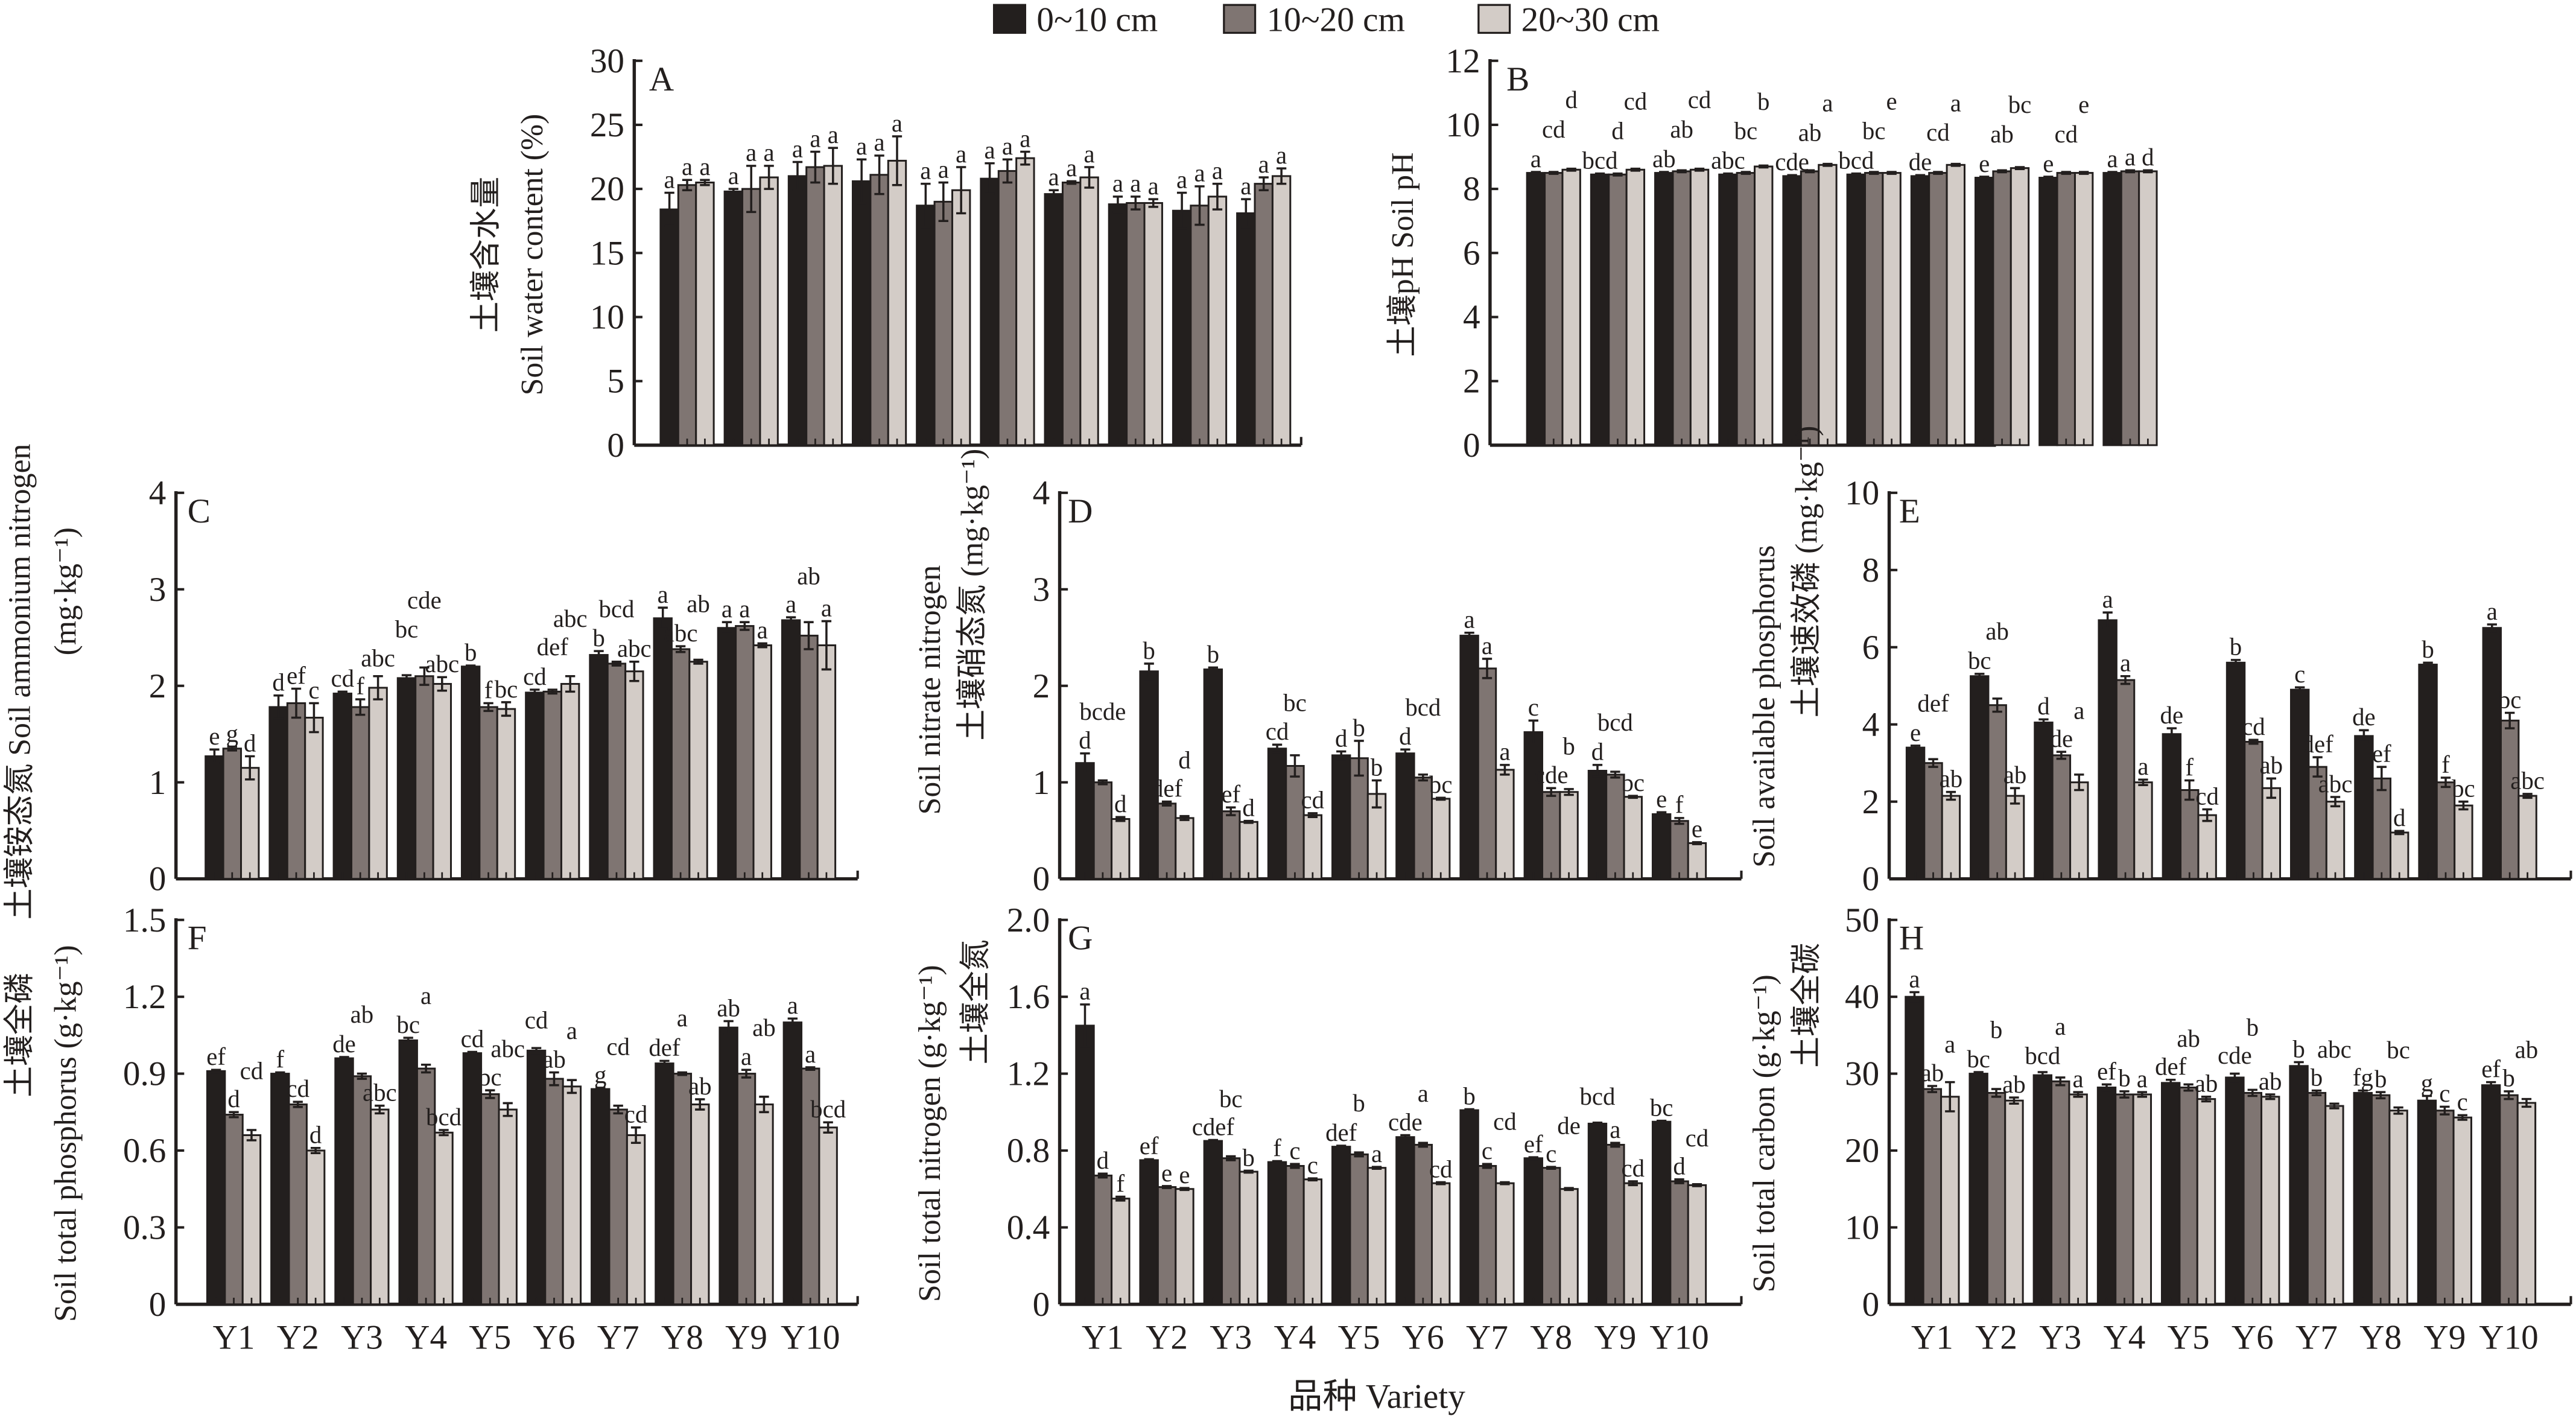 Image resolution: width=2576 pixels, height=1416 pixels. I want to click on x-tick-label: Y8, so click(1551, 1337).